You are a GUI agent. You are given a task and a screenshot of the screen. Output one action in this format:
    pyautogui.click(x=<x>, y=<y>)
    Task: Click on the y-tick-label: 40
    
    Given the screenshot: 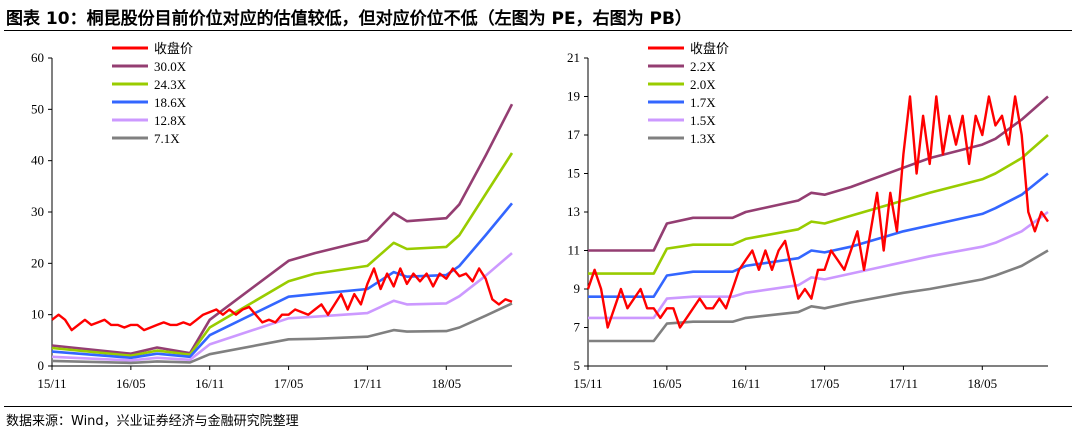 What is the action you would take?
    pyautogui.click(x=37, y=160)
    